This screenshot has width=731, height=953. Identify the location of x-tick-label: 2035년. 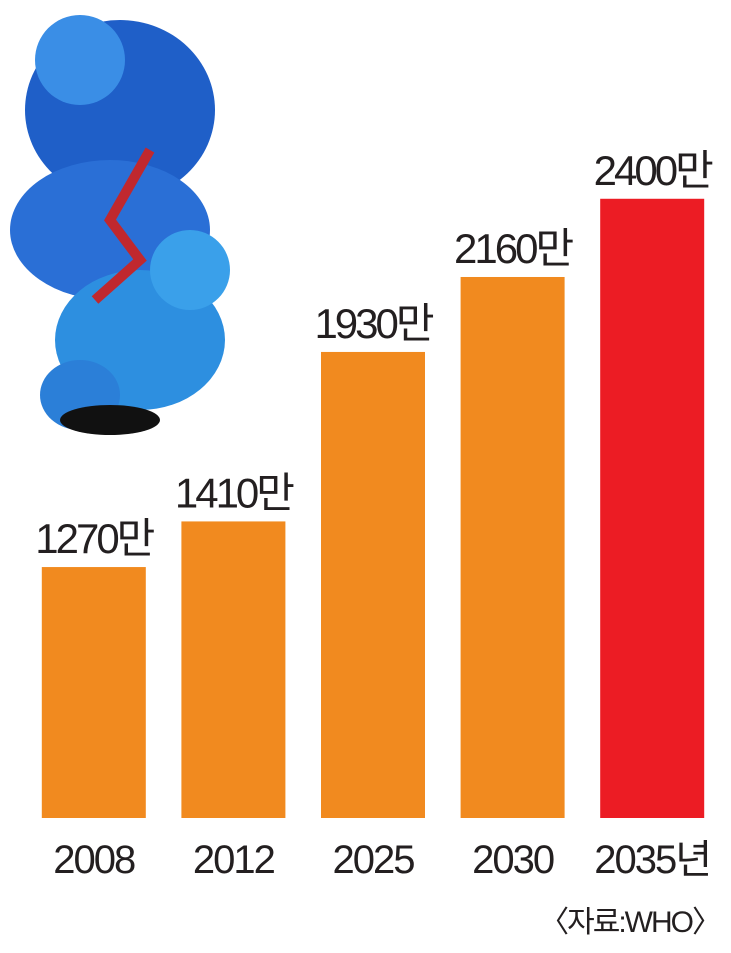
(652, 860).